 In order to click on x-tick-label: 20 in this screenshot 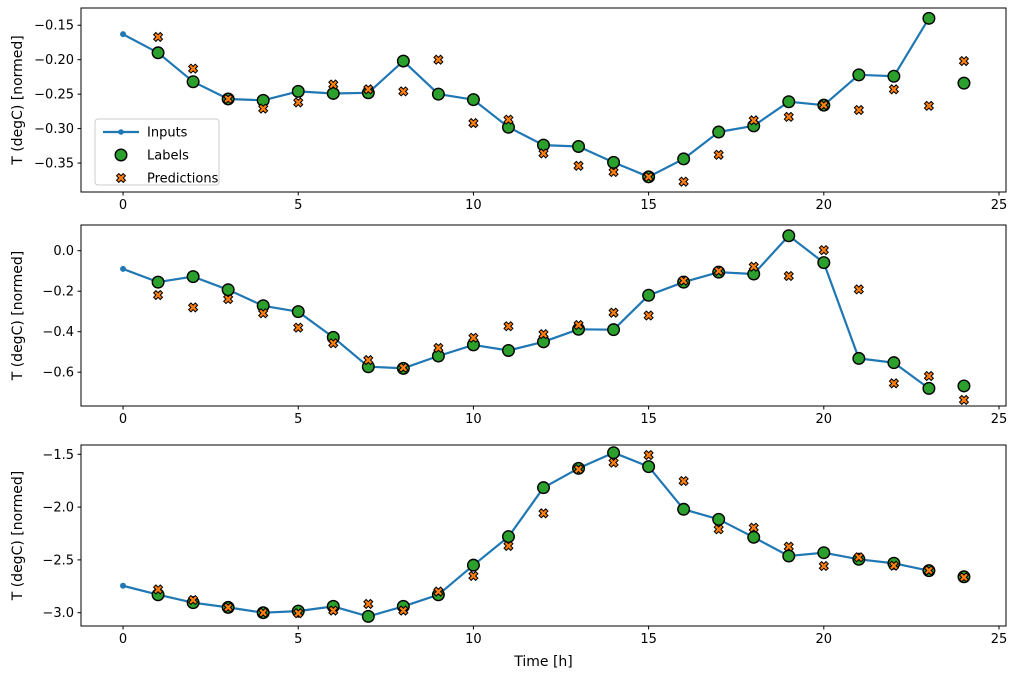, I will do `click(824, 205)`.